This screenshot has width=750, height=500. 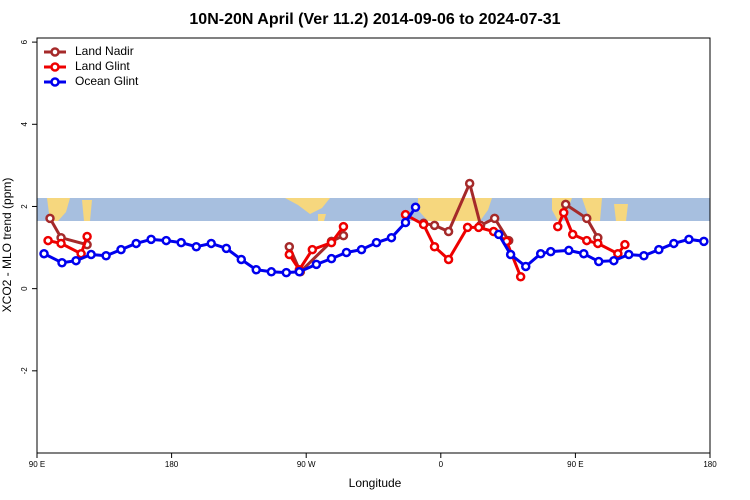 I want to click on x-tick-label: 90 W, so click(x=306, y=464).